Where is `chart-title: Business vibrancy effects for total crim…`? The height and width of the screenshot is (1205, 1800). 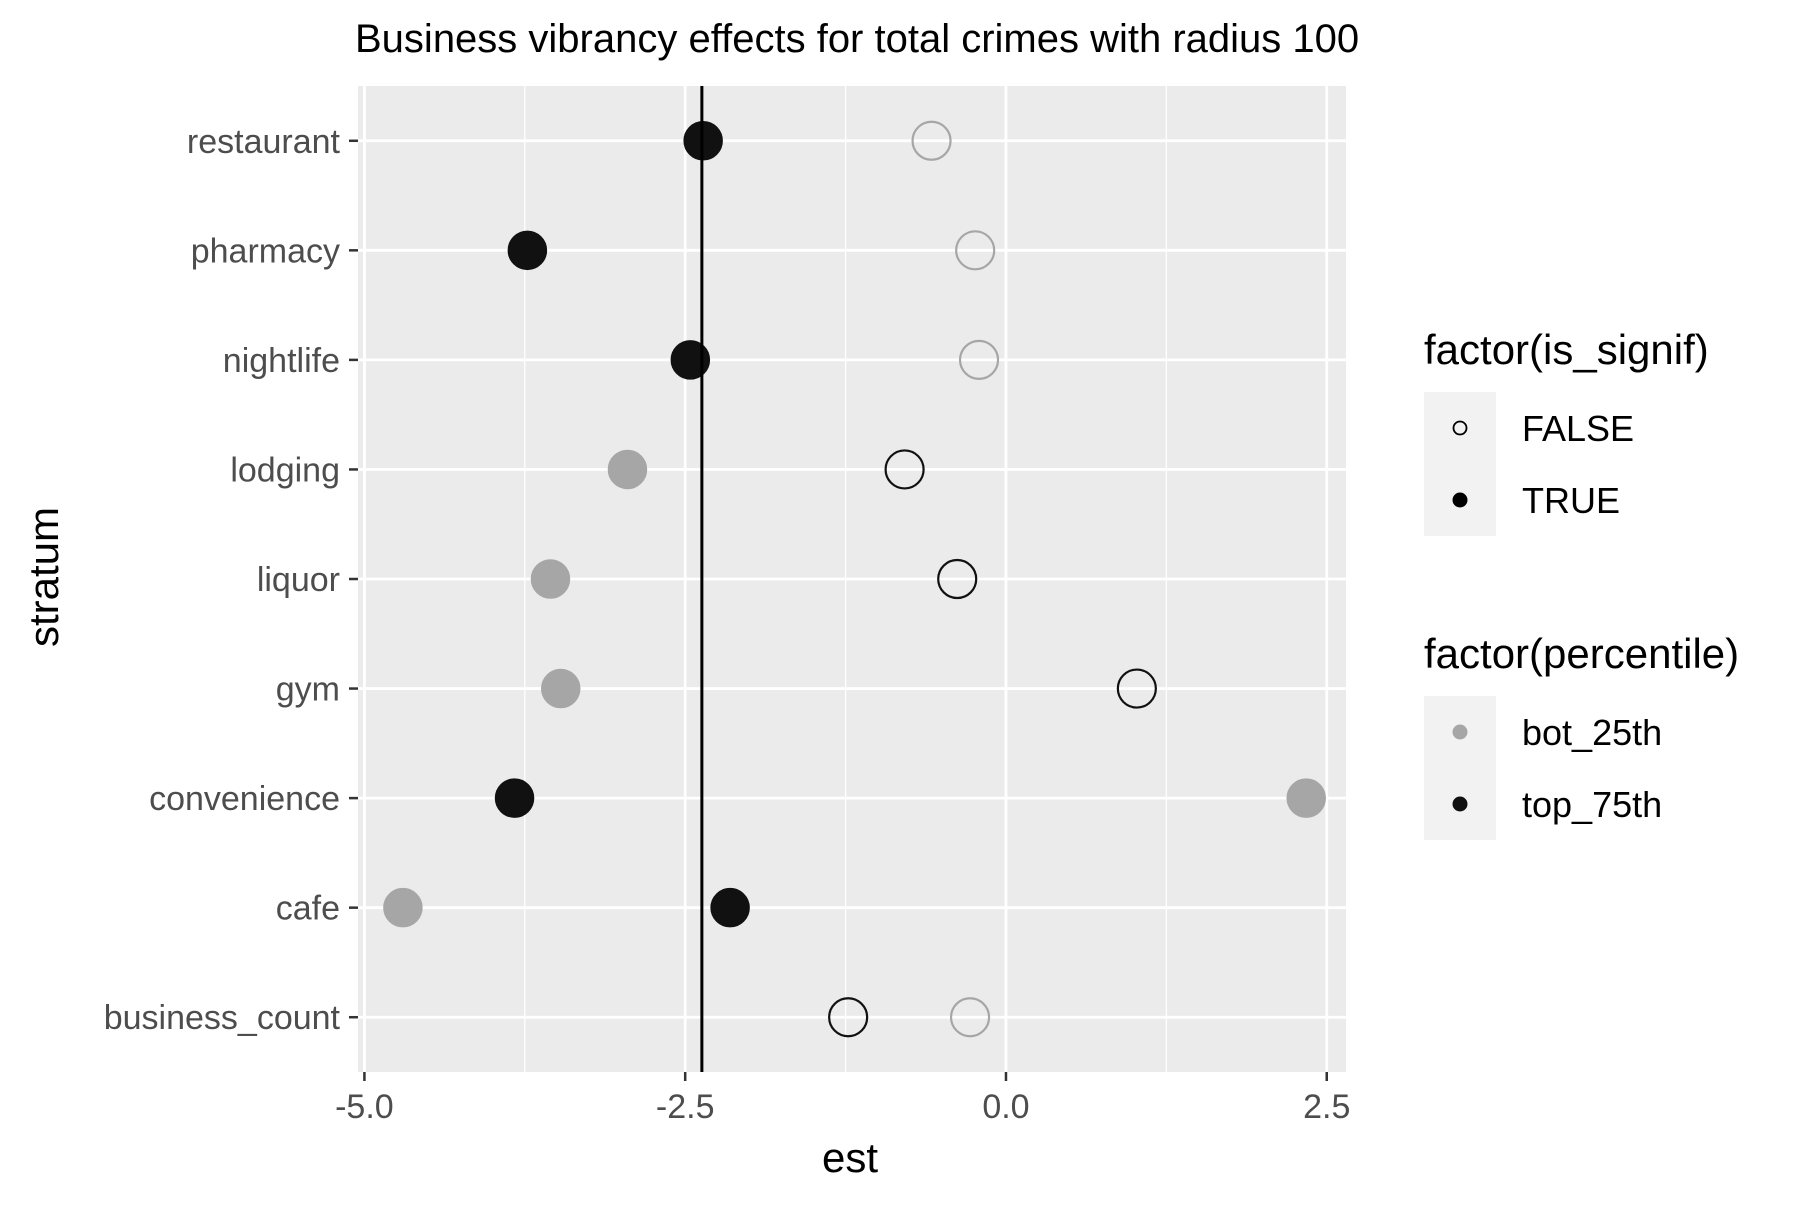 chart-title: Business vibrancy effects for total crim… is located at coordinates (857, 39).